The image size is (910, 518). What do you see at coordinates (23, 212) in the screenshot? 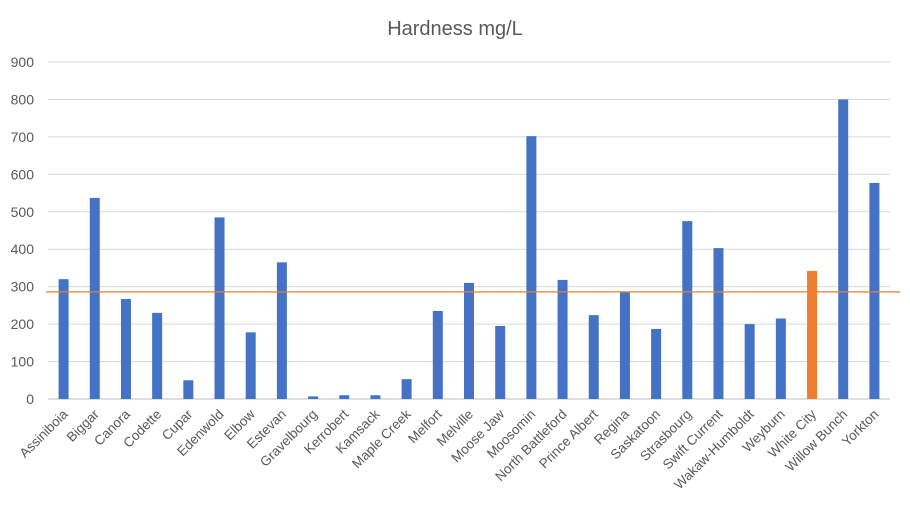
I see `y-tick-label: 500` at bounding box center [23, 212].